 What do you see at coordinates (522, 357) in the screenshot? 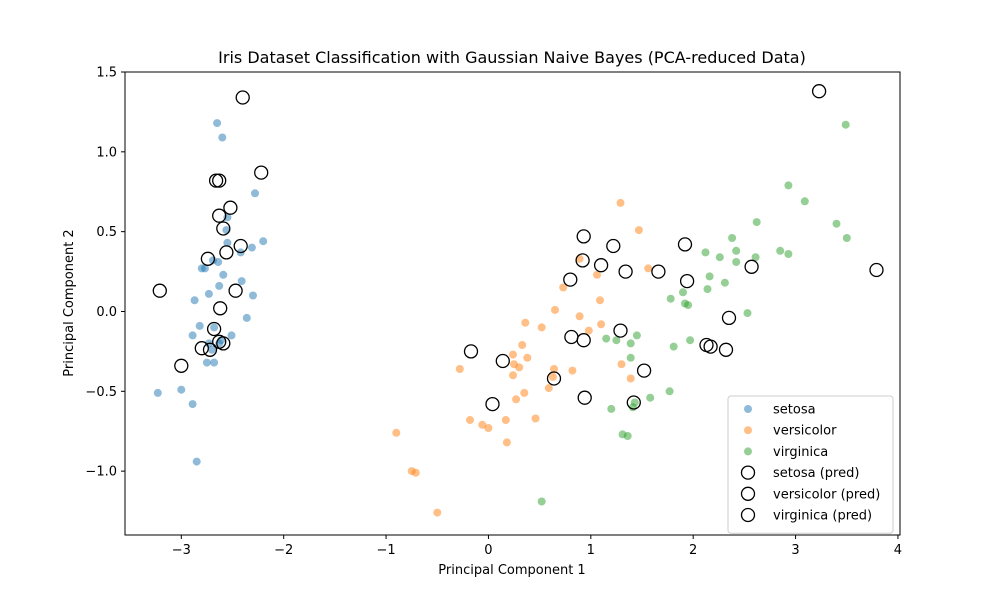
I see `series-versicolor` at bounding box center [522, 357].